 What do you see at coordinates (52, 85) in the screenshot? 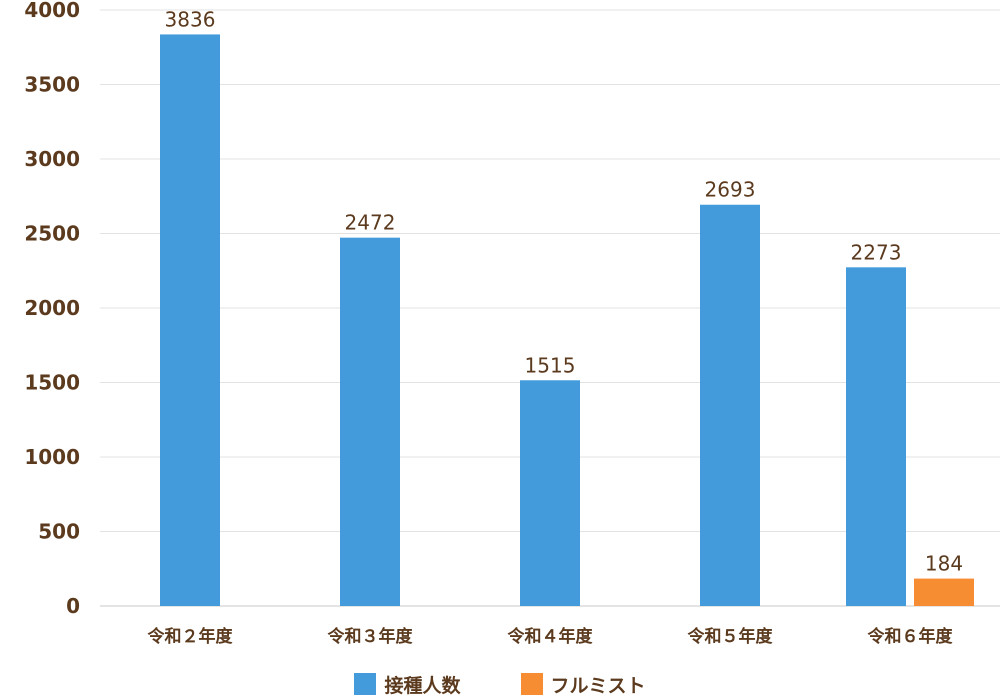
I see `y-tick-label: 3500` at bounding box center [52, 85].